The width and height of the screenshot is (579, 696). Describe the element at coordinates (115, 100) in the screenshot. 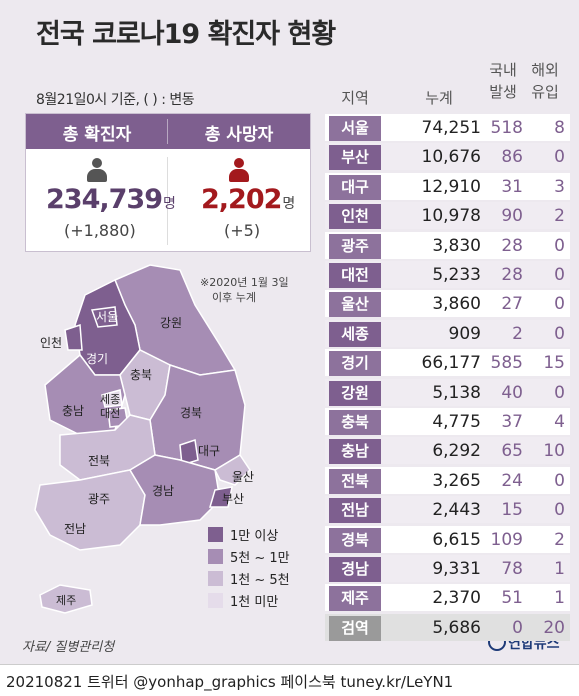

I see `date-basis: 8월21일0시 기준, ( ) : 변동` at that location.